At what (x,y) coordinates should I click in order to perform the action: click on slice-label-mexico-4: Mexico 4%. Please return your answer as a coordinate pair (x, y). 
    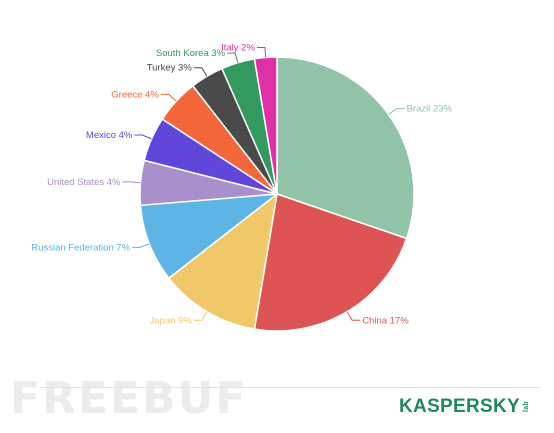
    Looking at the image, I should click on (109, 135).